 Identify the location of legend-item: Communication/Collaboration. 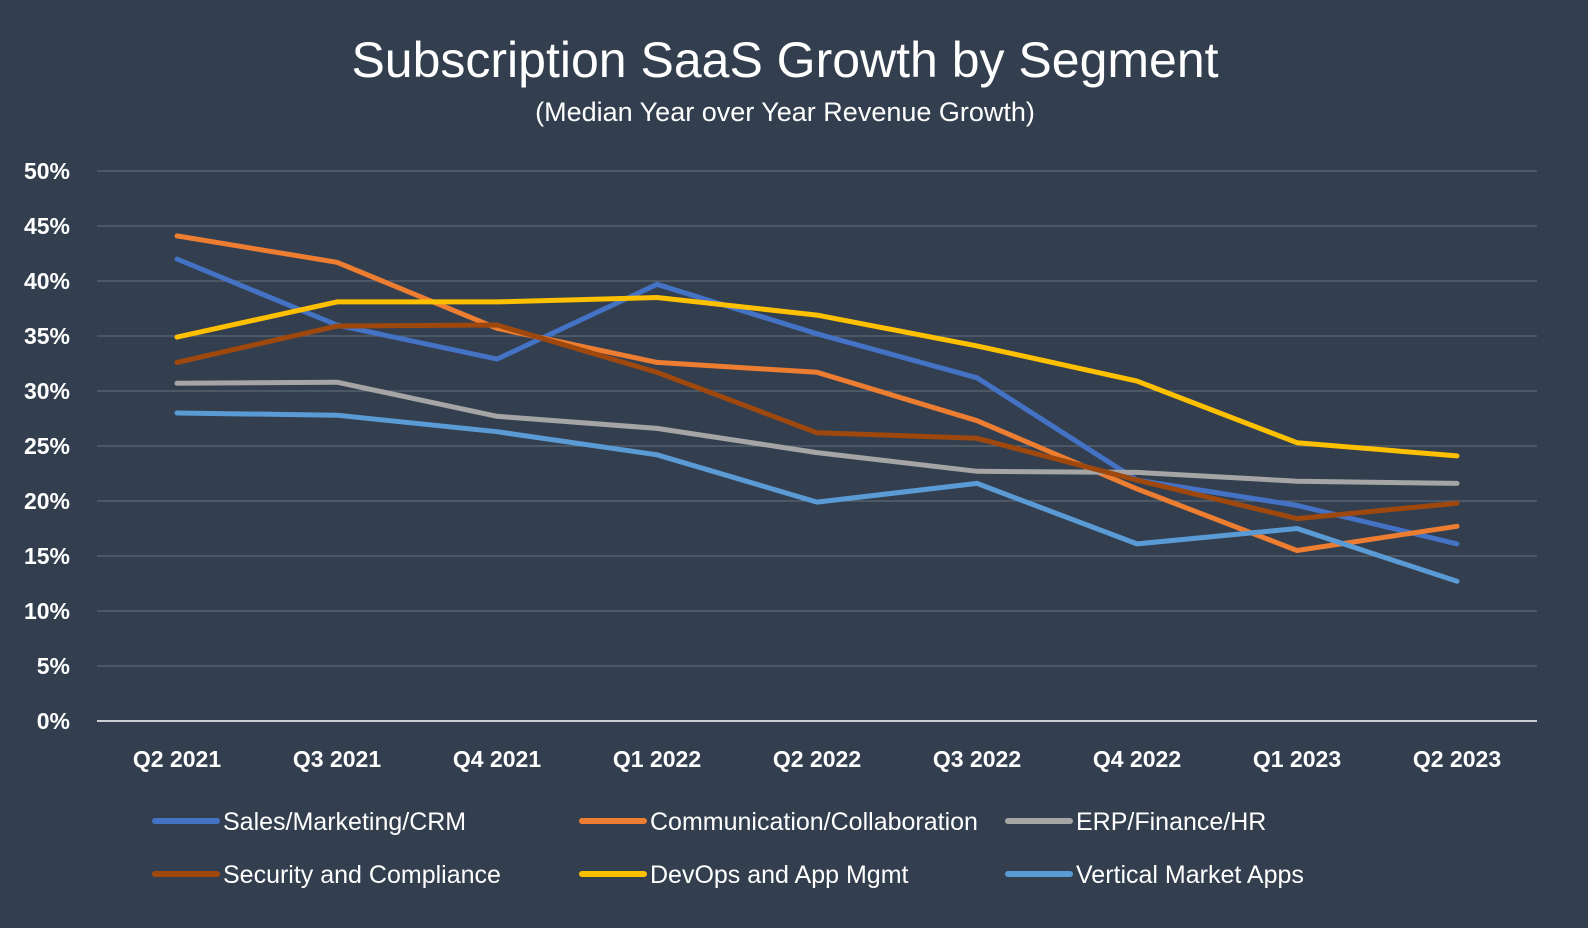
(778, 822).